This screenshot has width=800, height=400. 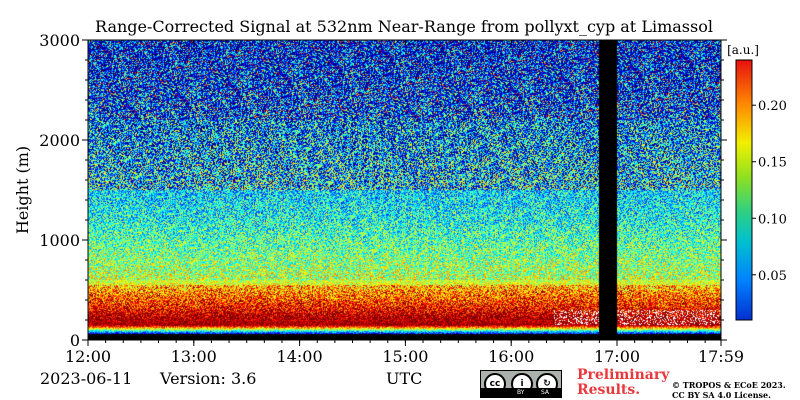 What do you see at coordinates (194, 356) in the screenshot?
I see `x-tick-label: 13:00` at bounding box center [194, 356].